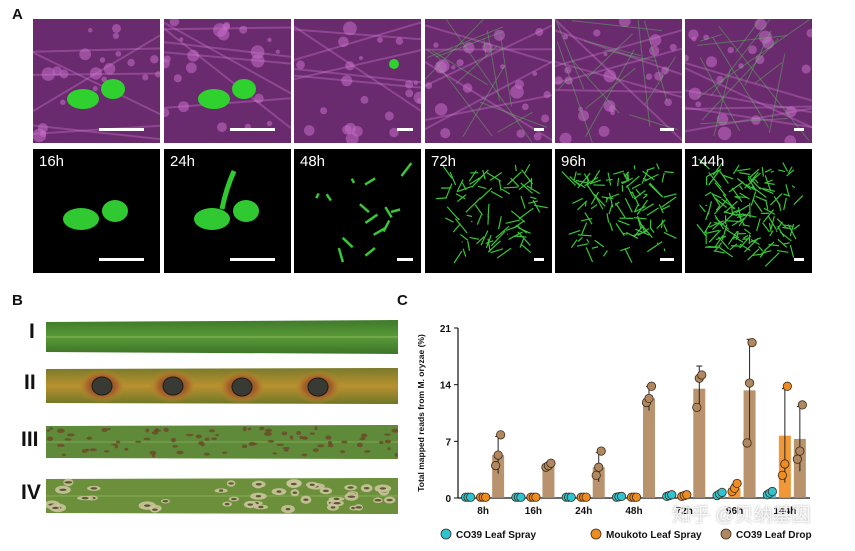 The image size is (855, 551). Describe the element at coordinates (421, 413) in the screenshot. I see `y-axis-label: Total mapped reads from M. oryzae (%)` at that location.